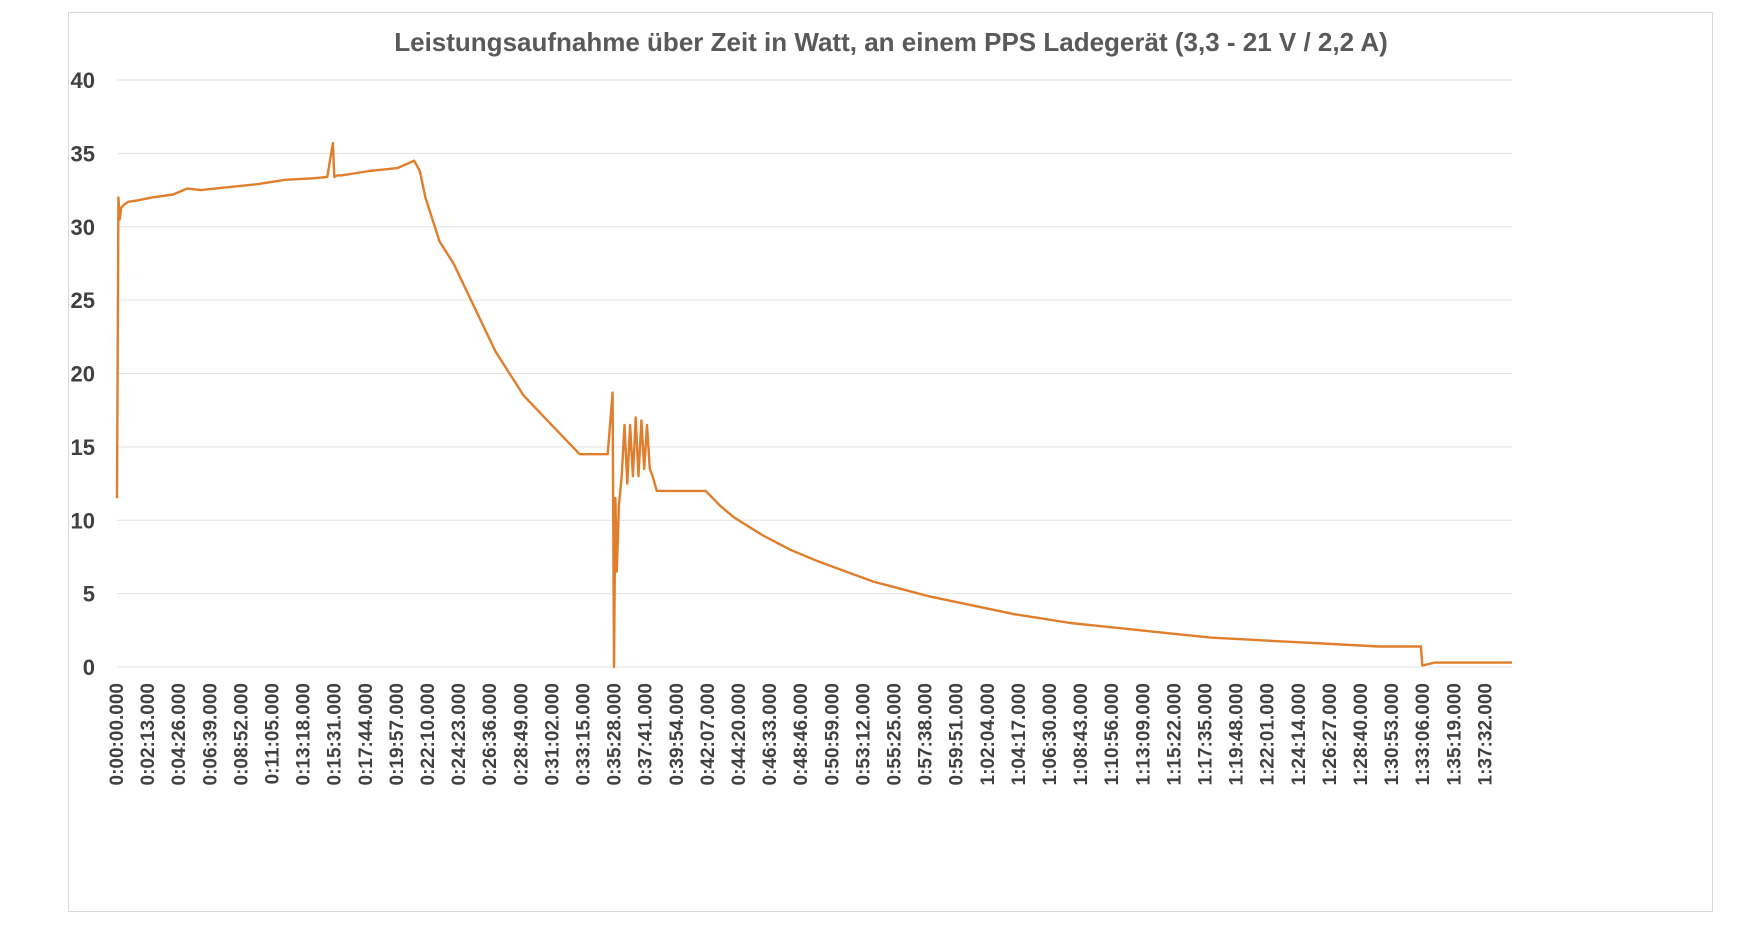 This screenshot has height=926, width=1756. I want to click on x-tick-label: 0:11:05.000, so click(273, 733).